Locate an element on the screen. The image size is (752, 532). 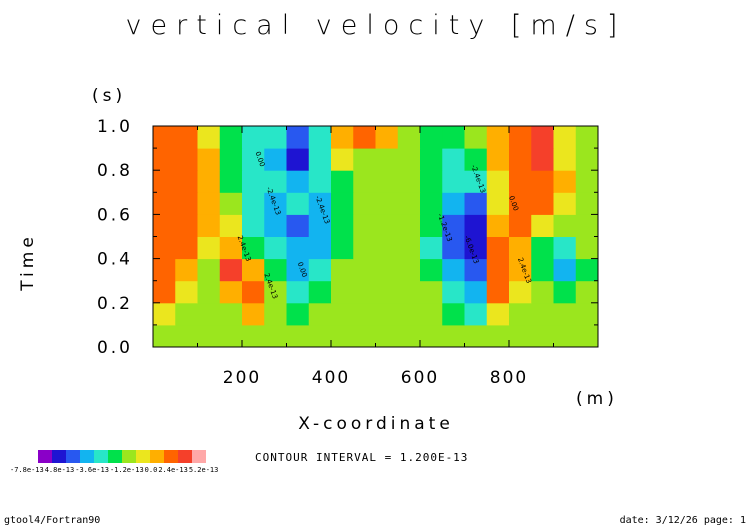
y-tick-label: 0.6 is located at coordinates (115, 215).